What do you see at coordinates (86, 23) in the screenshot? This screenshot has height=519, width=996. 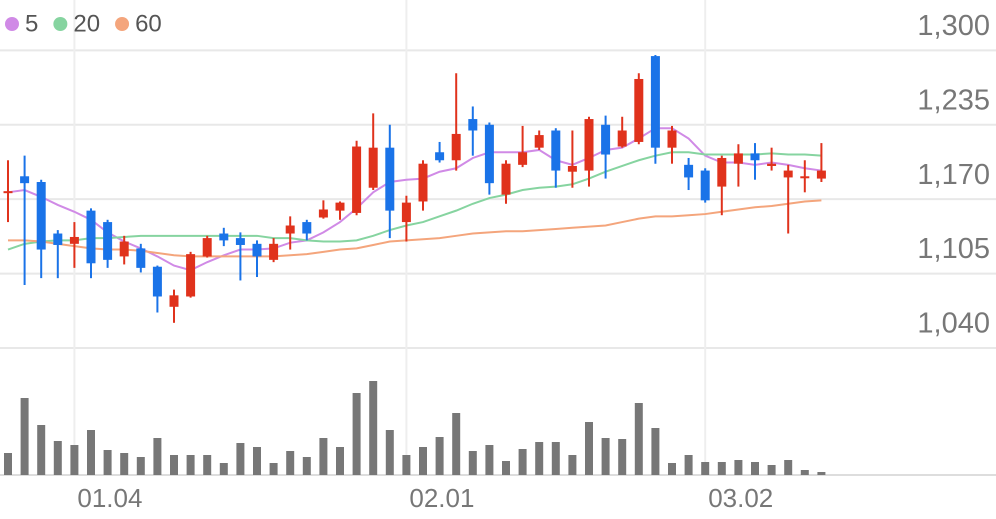 I see `legend-label: 20` at bounding box center [86, 23].